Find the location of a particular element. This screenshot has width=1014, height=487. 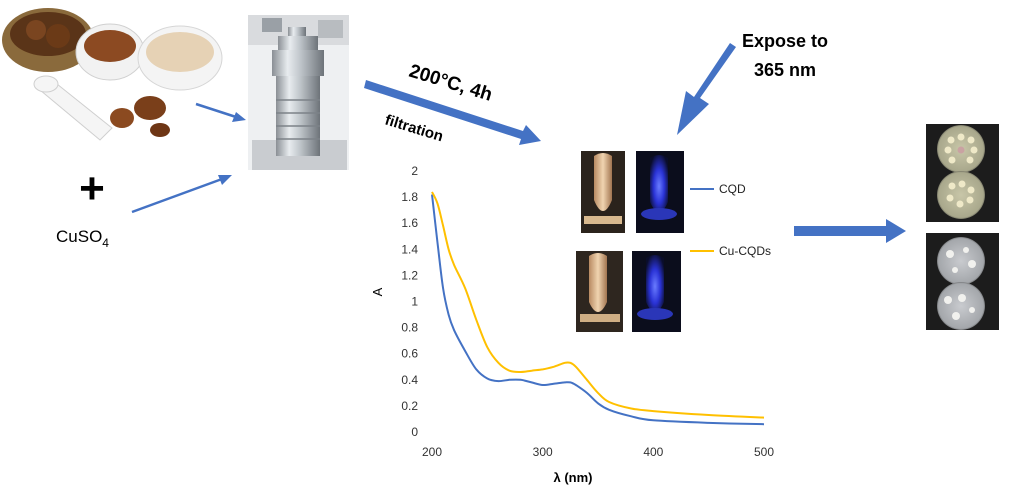

arrow-filtration is located at coordinates (452, 112).